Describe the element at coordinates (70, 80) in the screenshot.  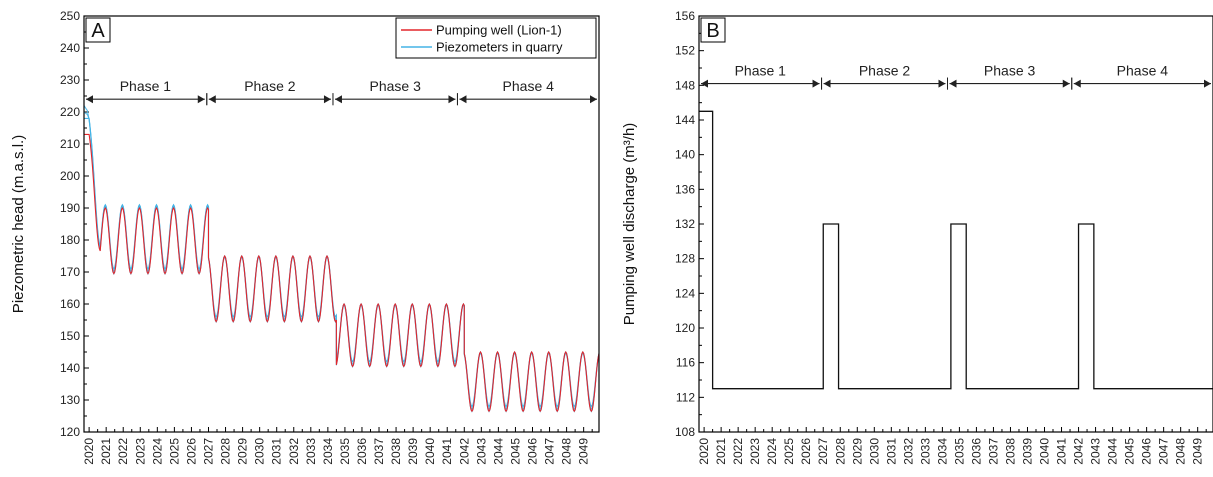
I see `y-tick-label: 230` at that location.